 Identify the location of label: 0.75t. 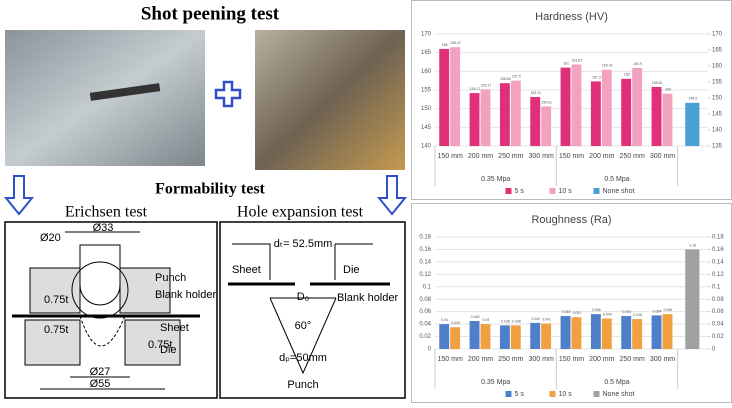
(56, 330).